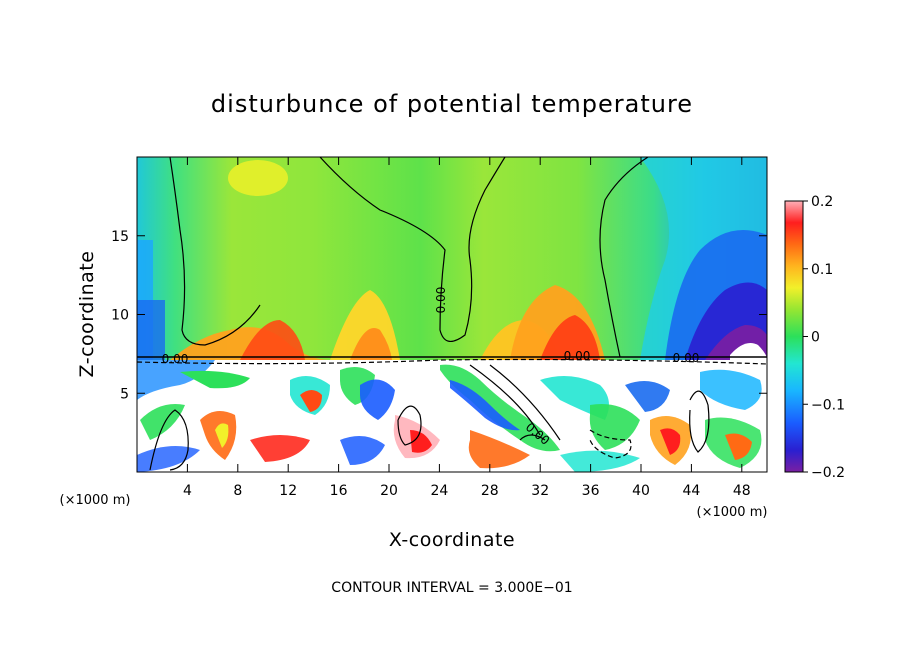  What do you see at coordinates (540, 491) in the screenshot?
I see `x-tick-label: 32` at bounding box center [540, 491].